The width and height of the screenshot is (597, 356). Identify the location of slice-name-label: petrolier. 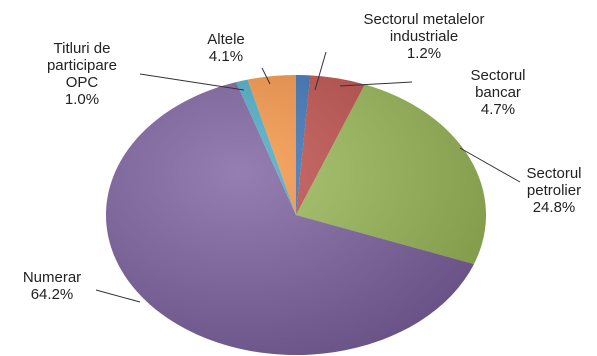
(554, 190).